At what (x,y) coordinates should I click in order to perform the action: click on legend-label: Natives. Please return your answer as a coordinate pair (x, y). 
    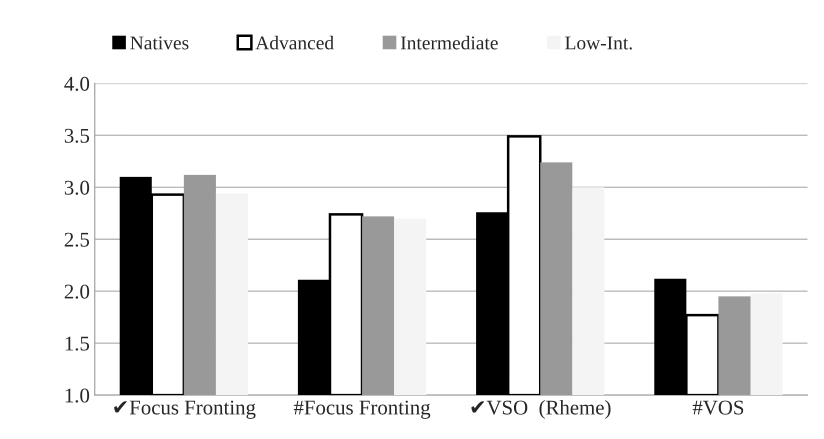
    Looking at the image, I should click on (159, 43).